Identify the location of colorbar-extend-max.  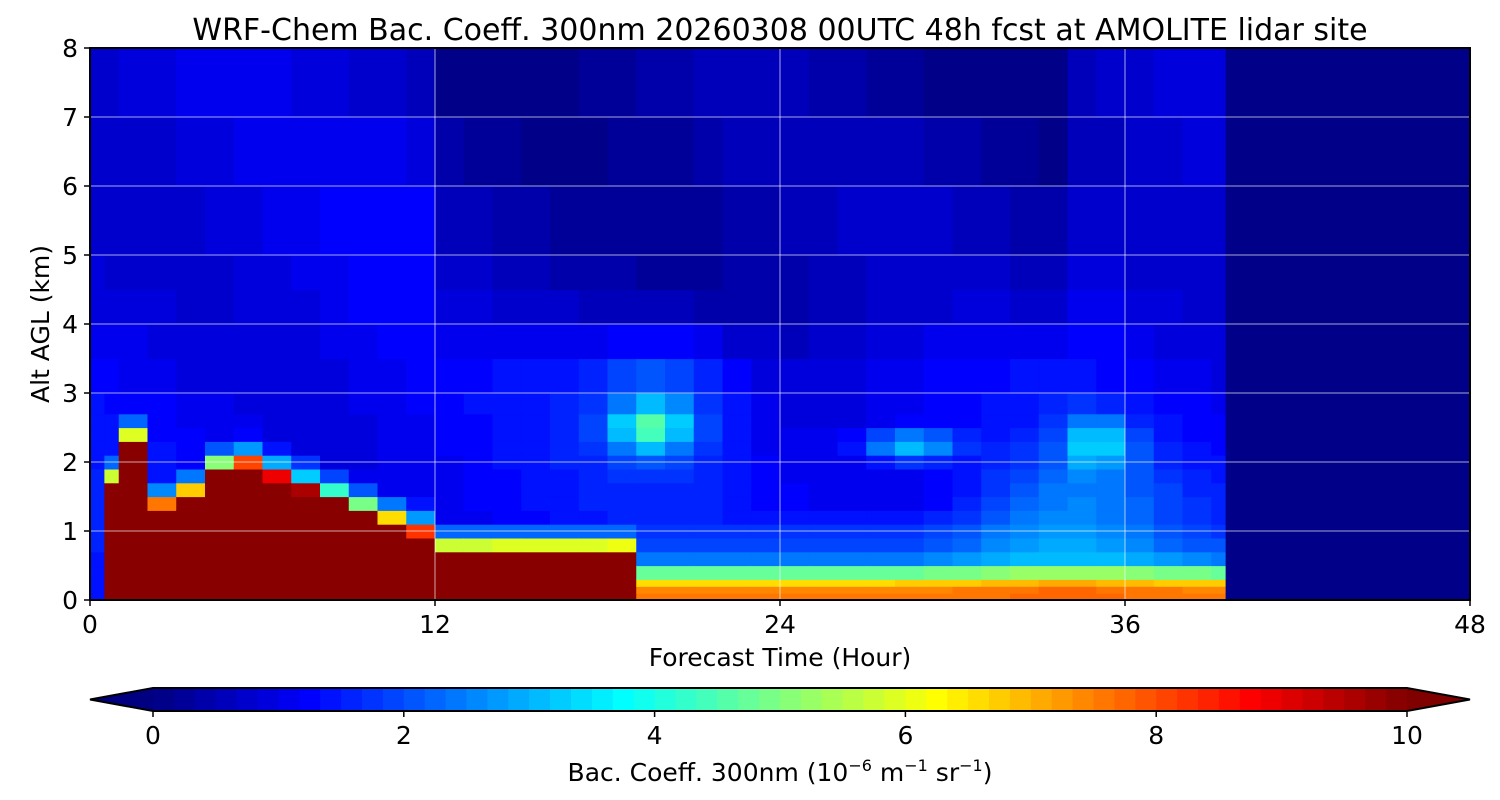
(1438, 699).